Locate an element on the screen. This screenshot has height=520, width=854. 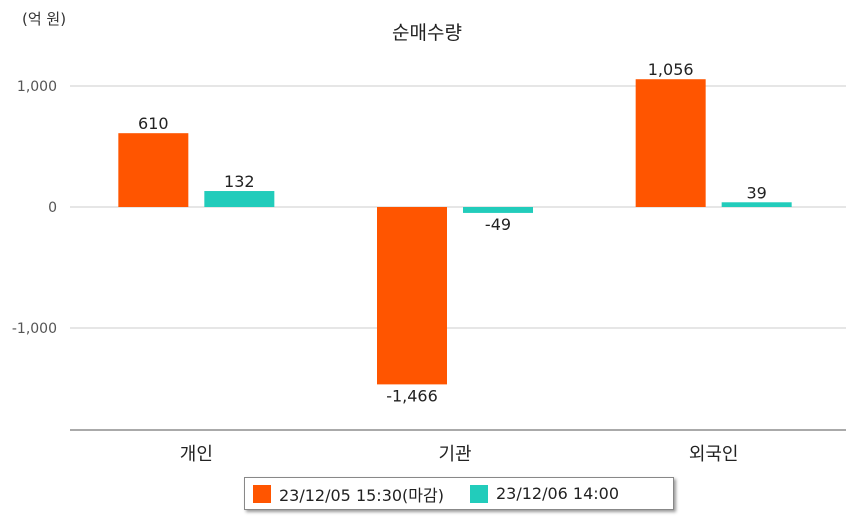
x-tick-label: 외국인 is located at coordinates (714, 454).